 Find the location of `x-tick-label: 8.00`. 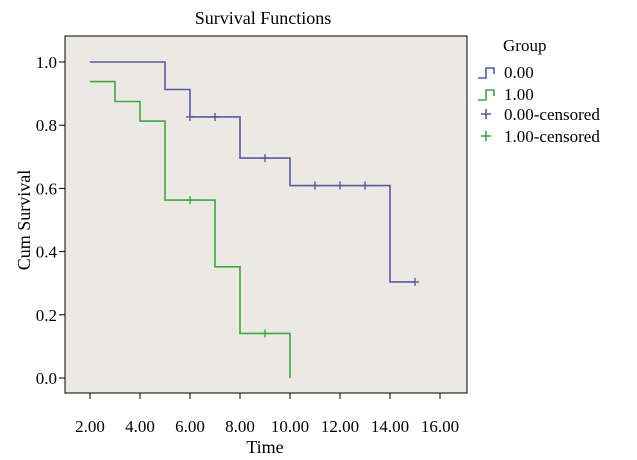

x-tick-label: 8.00 is located at coordinates (240, 426).